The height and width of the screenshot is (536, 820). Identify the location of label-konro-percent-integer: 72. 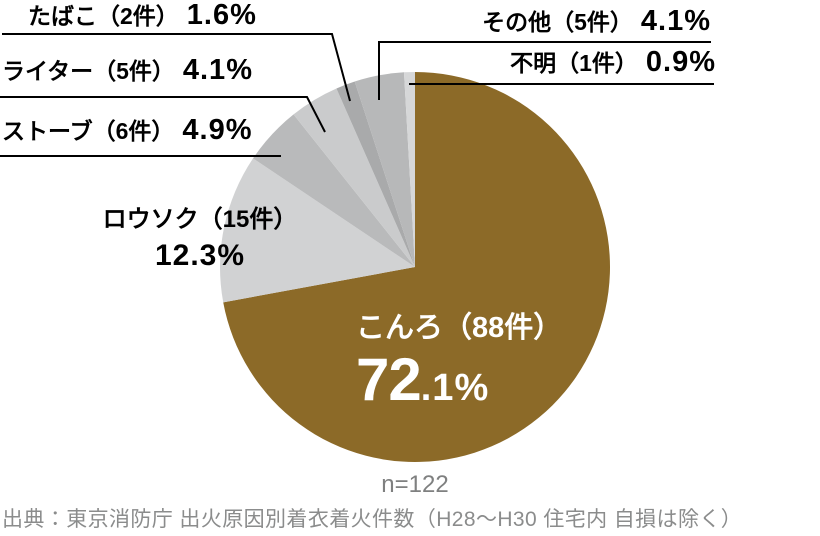
(389, 380).